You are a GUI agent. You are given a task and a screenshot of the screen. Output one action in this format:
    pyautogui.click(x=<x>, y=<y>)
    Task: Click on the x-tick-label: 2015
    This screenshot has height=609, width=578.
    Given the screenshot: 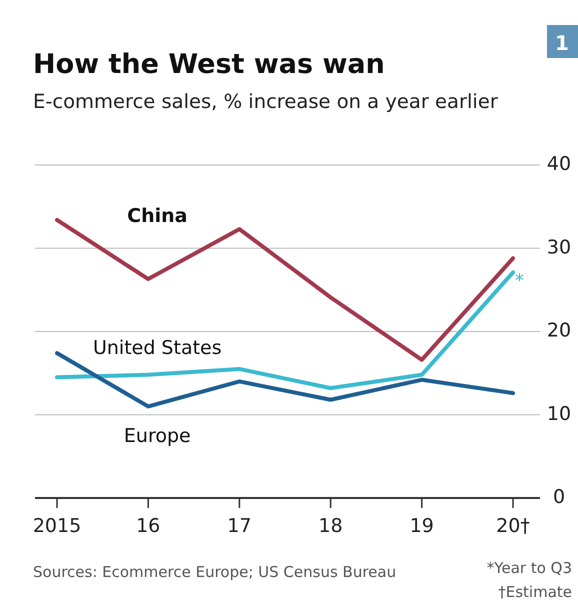 What is the action you would take?
    pyautogui.click(x=57, y=526)
    